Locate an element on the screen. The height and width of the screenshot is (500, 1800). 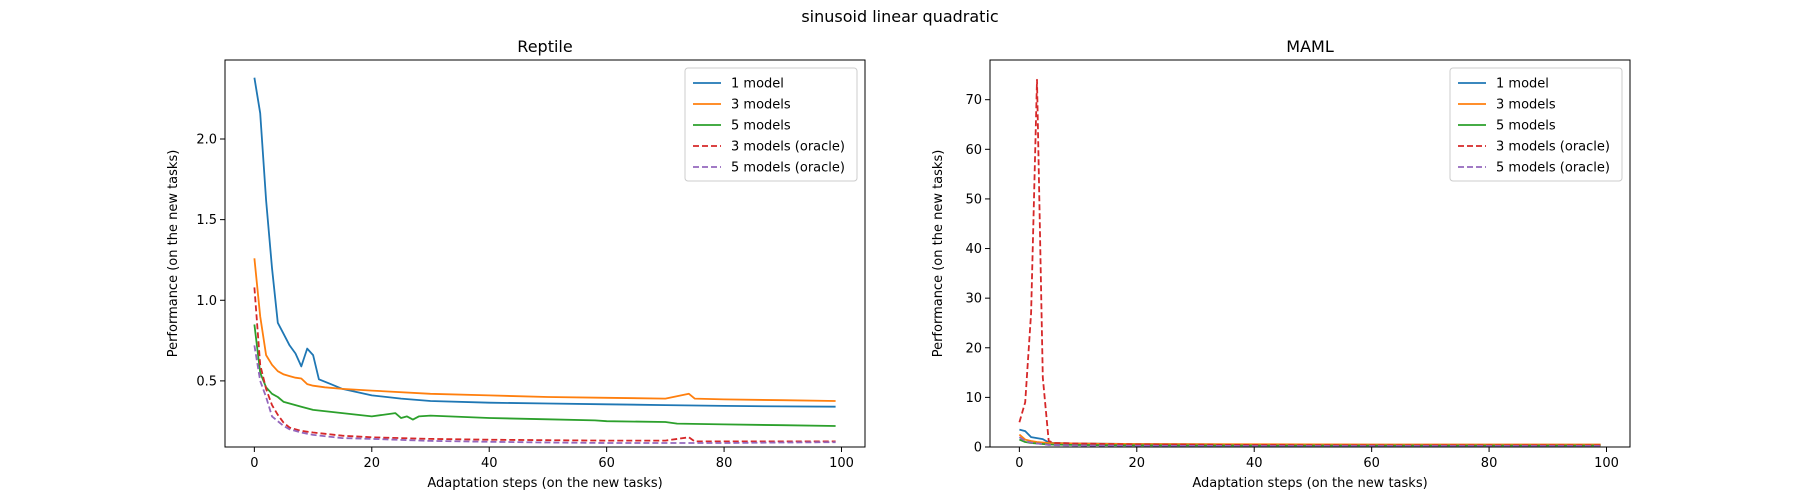
maml-ytick-label: 40 is located at coordinates (973, 249).